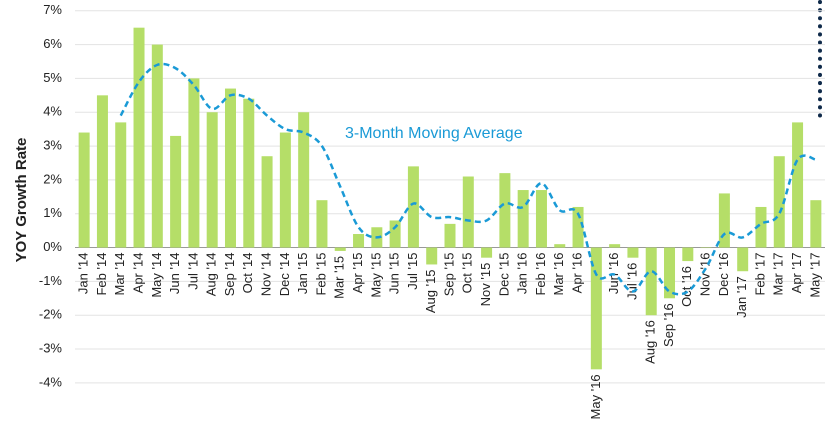 The height and width of the screenshot is (427, 836). Describe the element at coordinates (192, 271) in the screenshot. I see `x-tick-label: Jul '14` at that location.